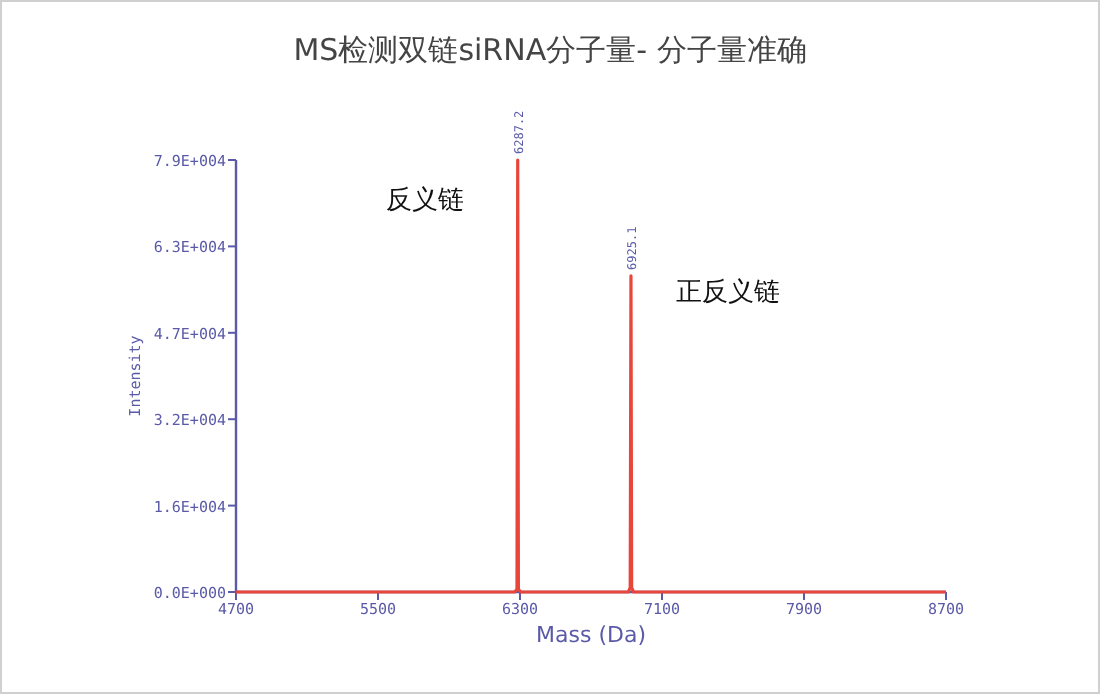 This screenshot has width=1100, height=694. What do you see at coordinates (591, 635) in the screenshot?
I see `x-axis-title: Mass (Da)` at bounding box center [591, 635].